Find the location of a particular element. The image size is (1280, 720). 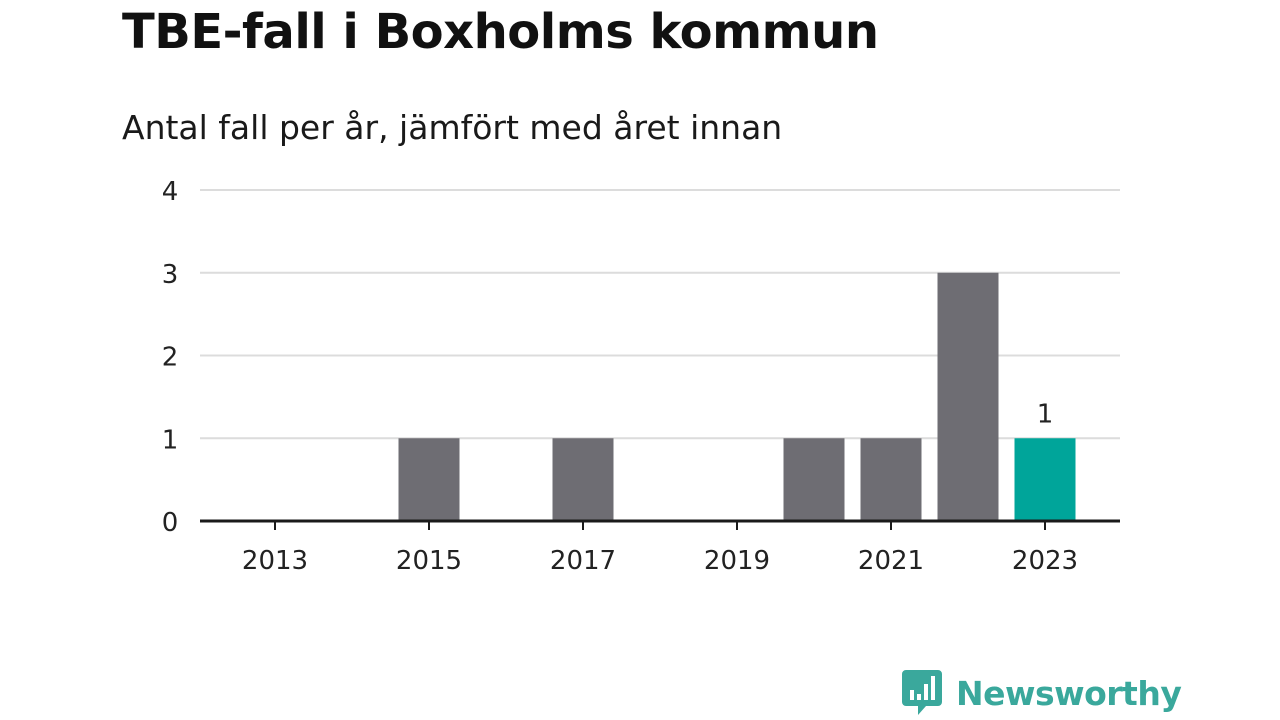

chart-title: TBE-fall i Boxholms kommun is located at coordinates (500, 32).